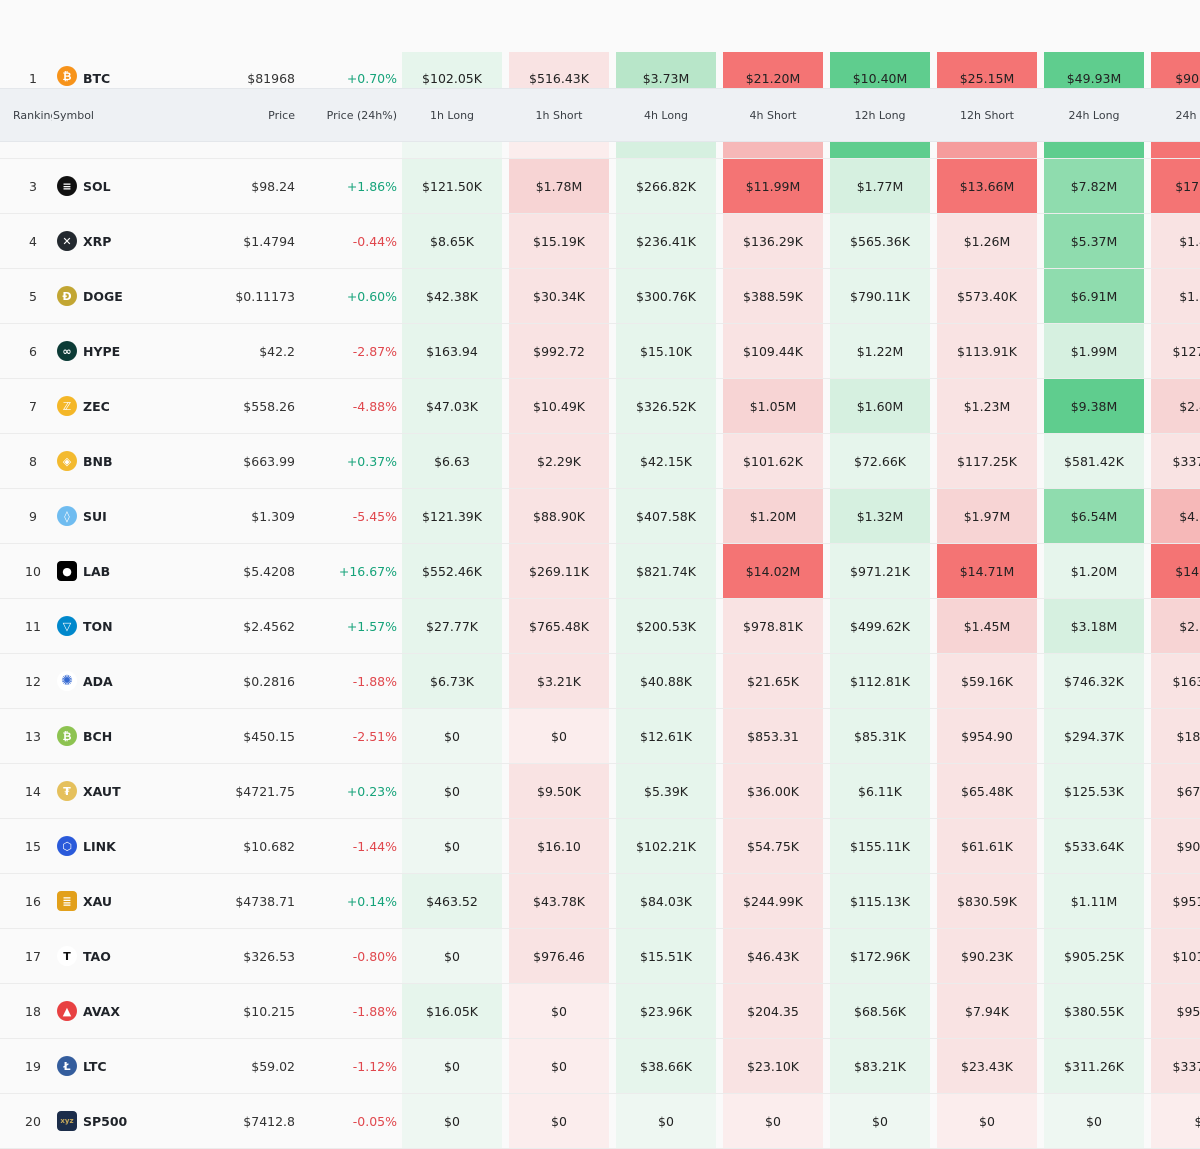 The width and height of the screenshot is (1200, 1149). What do you see at coordinates (666, 70) in the screenshot?
I see `liq-4h-long-cell: $3.73M` at bounding box center [666, 70].